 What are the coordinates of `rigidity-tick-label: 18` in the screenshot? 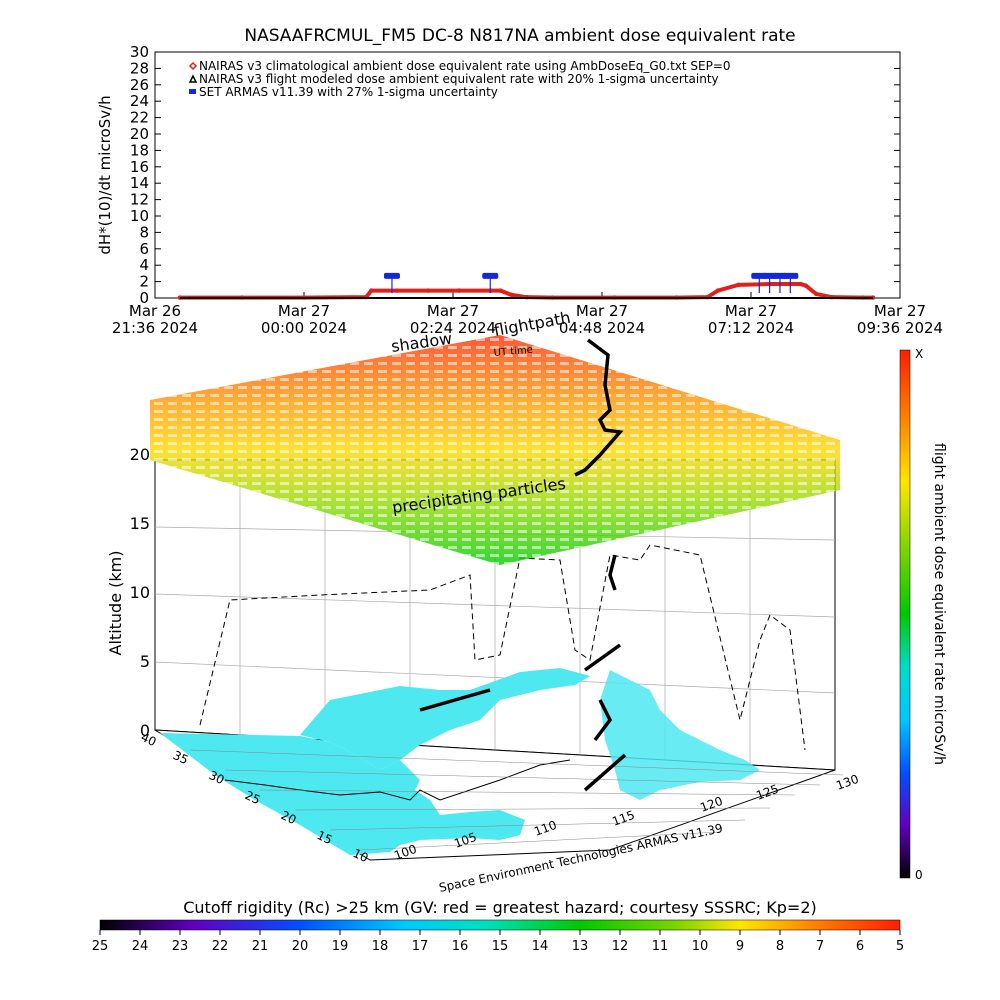 It's located at (380, 946).